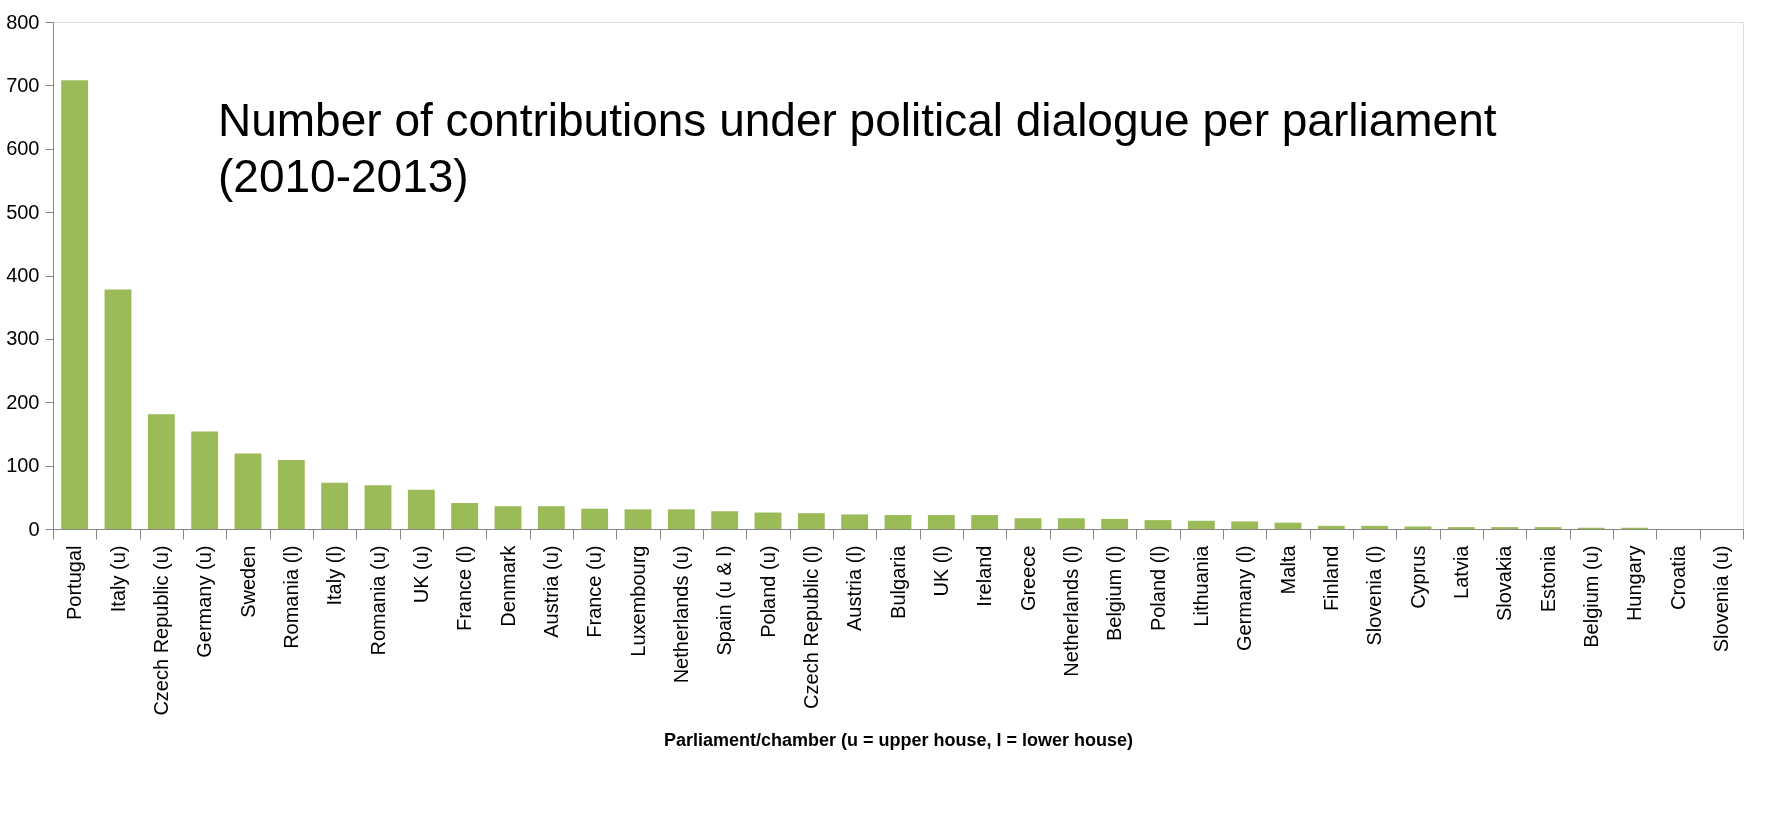  What do you see at coordinates (1287, 569) in the screenshot?
I see `x-tick-label: Malta` at bounding box center [1287, 569].